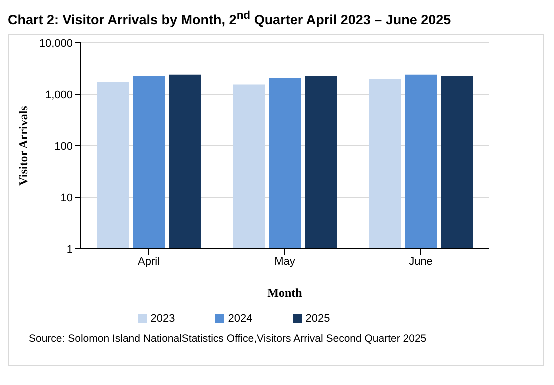 The width and height of the screenshot is (554, 385). Describe the element at coordinates (59, 94) in the screenshot. I see `y-tick-label: 1,000` at that location.